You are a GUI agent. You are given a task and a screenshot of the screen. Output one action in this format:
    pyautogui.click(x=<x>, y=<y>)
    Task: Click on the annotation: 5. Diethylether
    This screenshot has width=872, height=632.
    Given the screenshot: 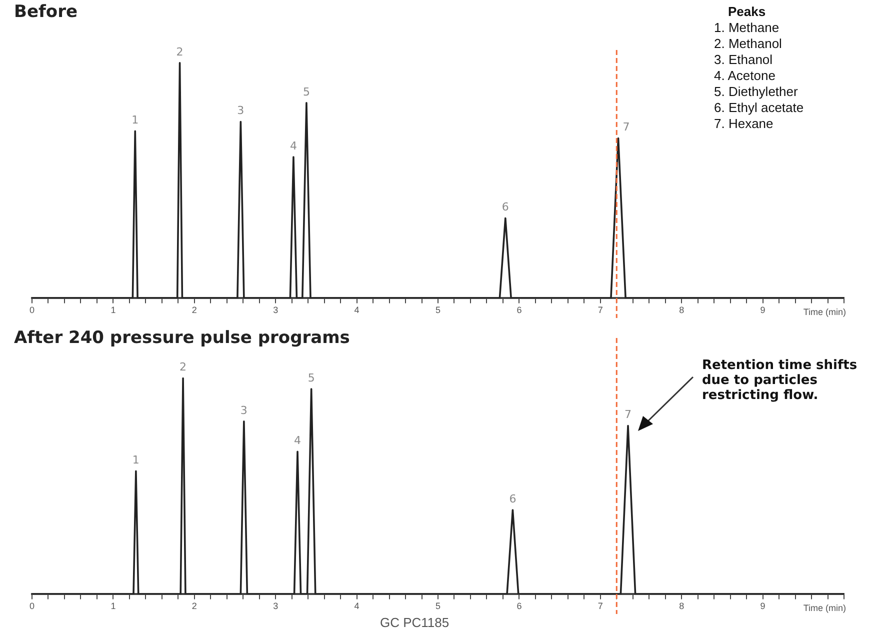 What is the action you would take?
    pyautogui.click(x=756, y=92)
    